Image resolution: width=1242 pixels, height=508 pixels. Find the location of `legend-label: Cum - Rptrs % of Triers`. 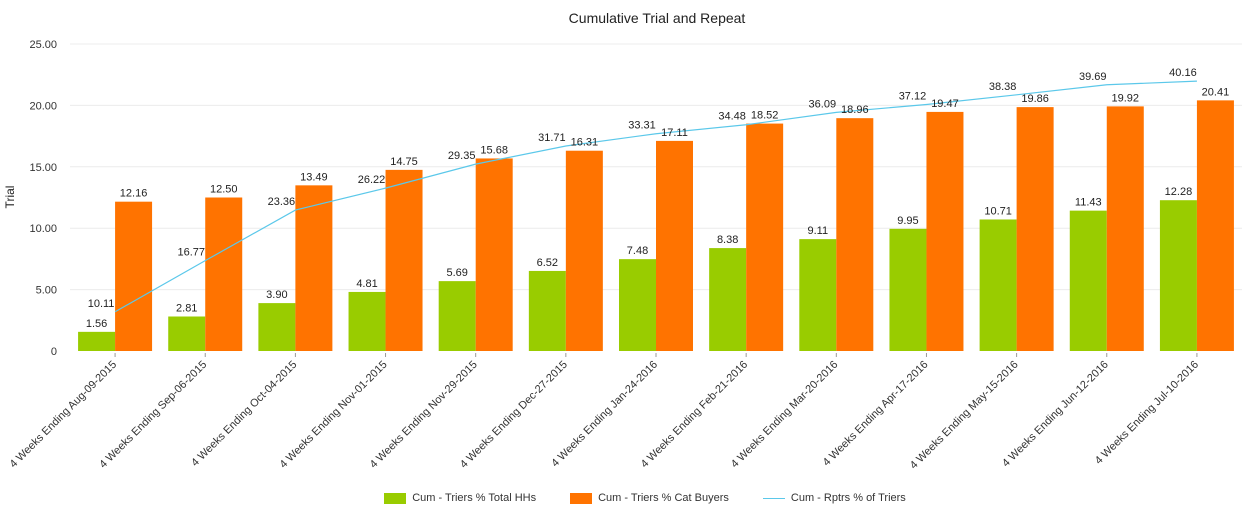

legend-label: Cum - Rptrs % of Triers is located at coordinates (848, 498).